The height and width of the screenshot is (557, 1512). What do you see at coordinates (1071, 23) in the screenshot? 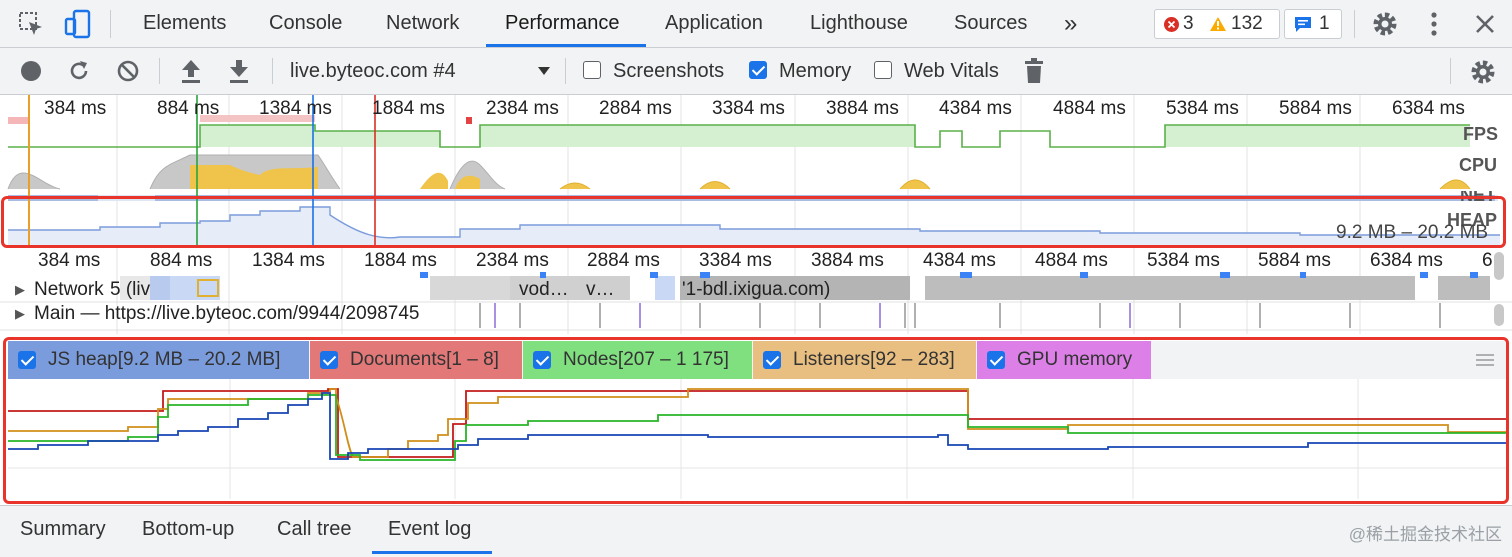
I see `more-tabs-button: »` at bounding box center [1071, 23].